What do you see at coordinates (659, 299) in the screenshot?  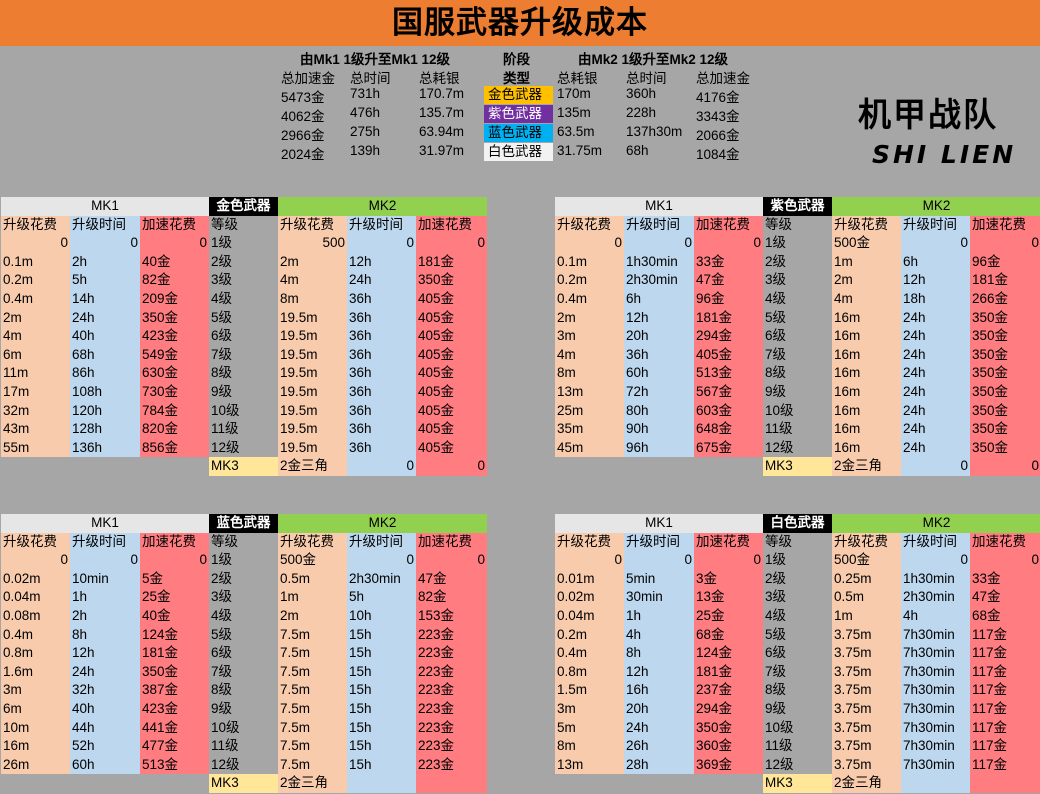 I see `table-cell: 6h` at bounding box center [659, 299].